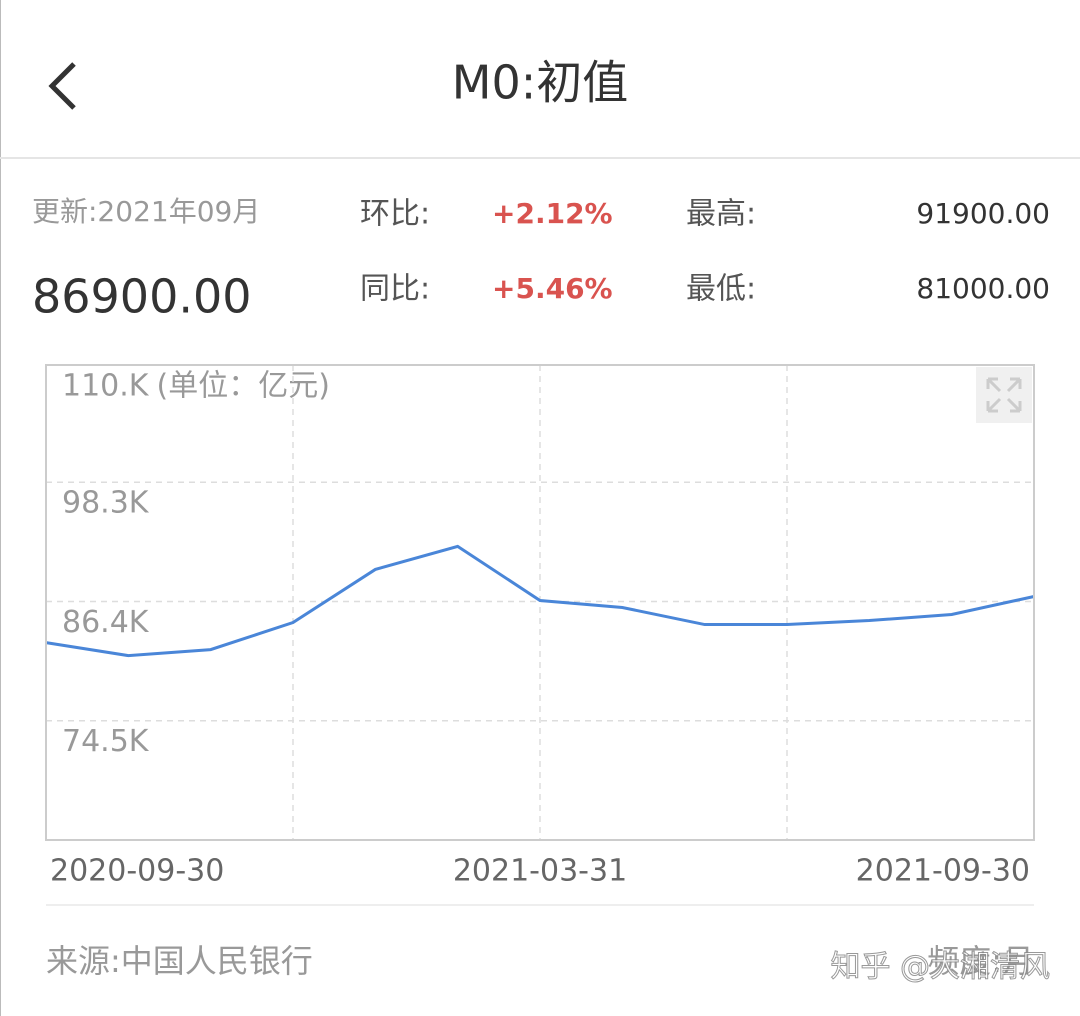 This screenshot has height=1016, width=1080. Describe the element at coordinates (142, 297) in the screenshot. I see `current-value: 86900.00` at that location.